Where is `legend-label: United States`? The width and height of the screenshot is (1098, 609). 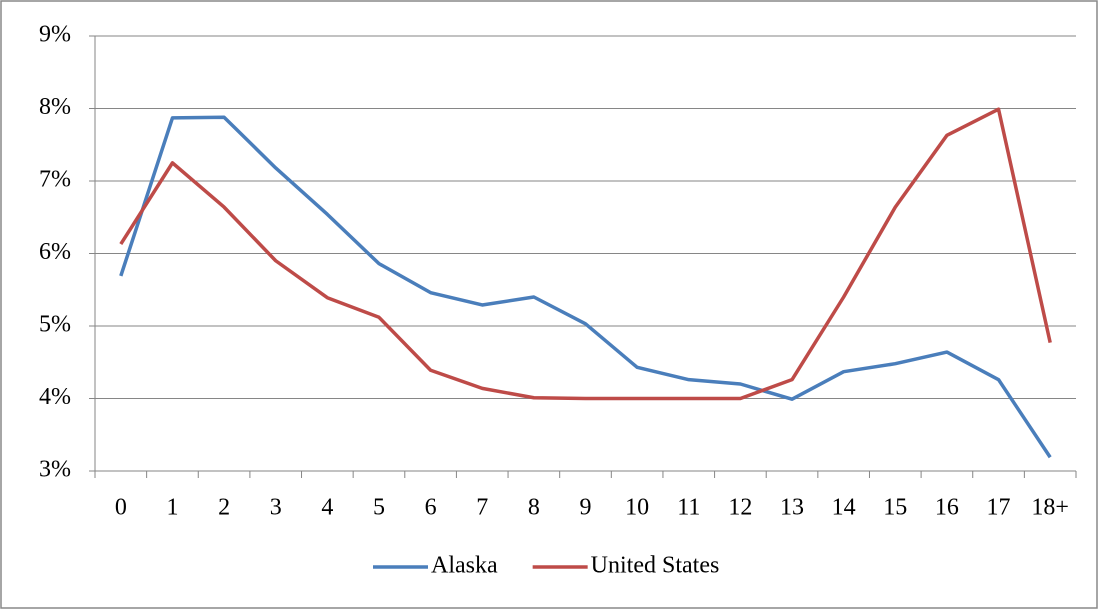 legend-label: United States is located at coordinates (655, 566).